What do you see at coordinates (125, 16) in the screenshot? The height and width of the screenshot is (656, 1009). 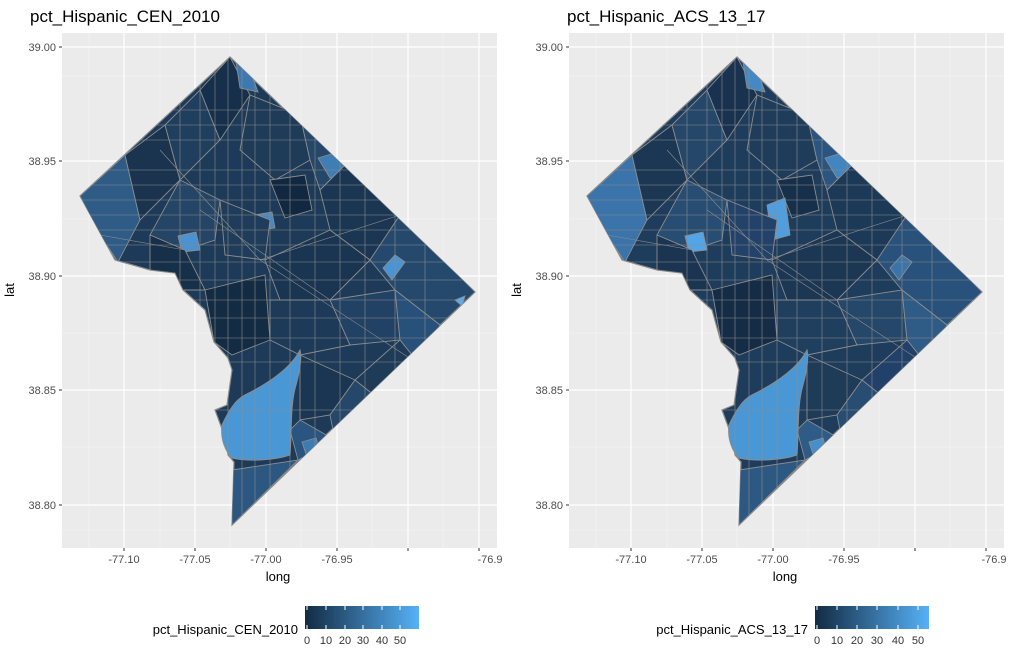 I see `panel-title: pct_Hispanic_CEN_2010` at bounding box center [125, 16].